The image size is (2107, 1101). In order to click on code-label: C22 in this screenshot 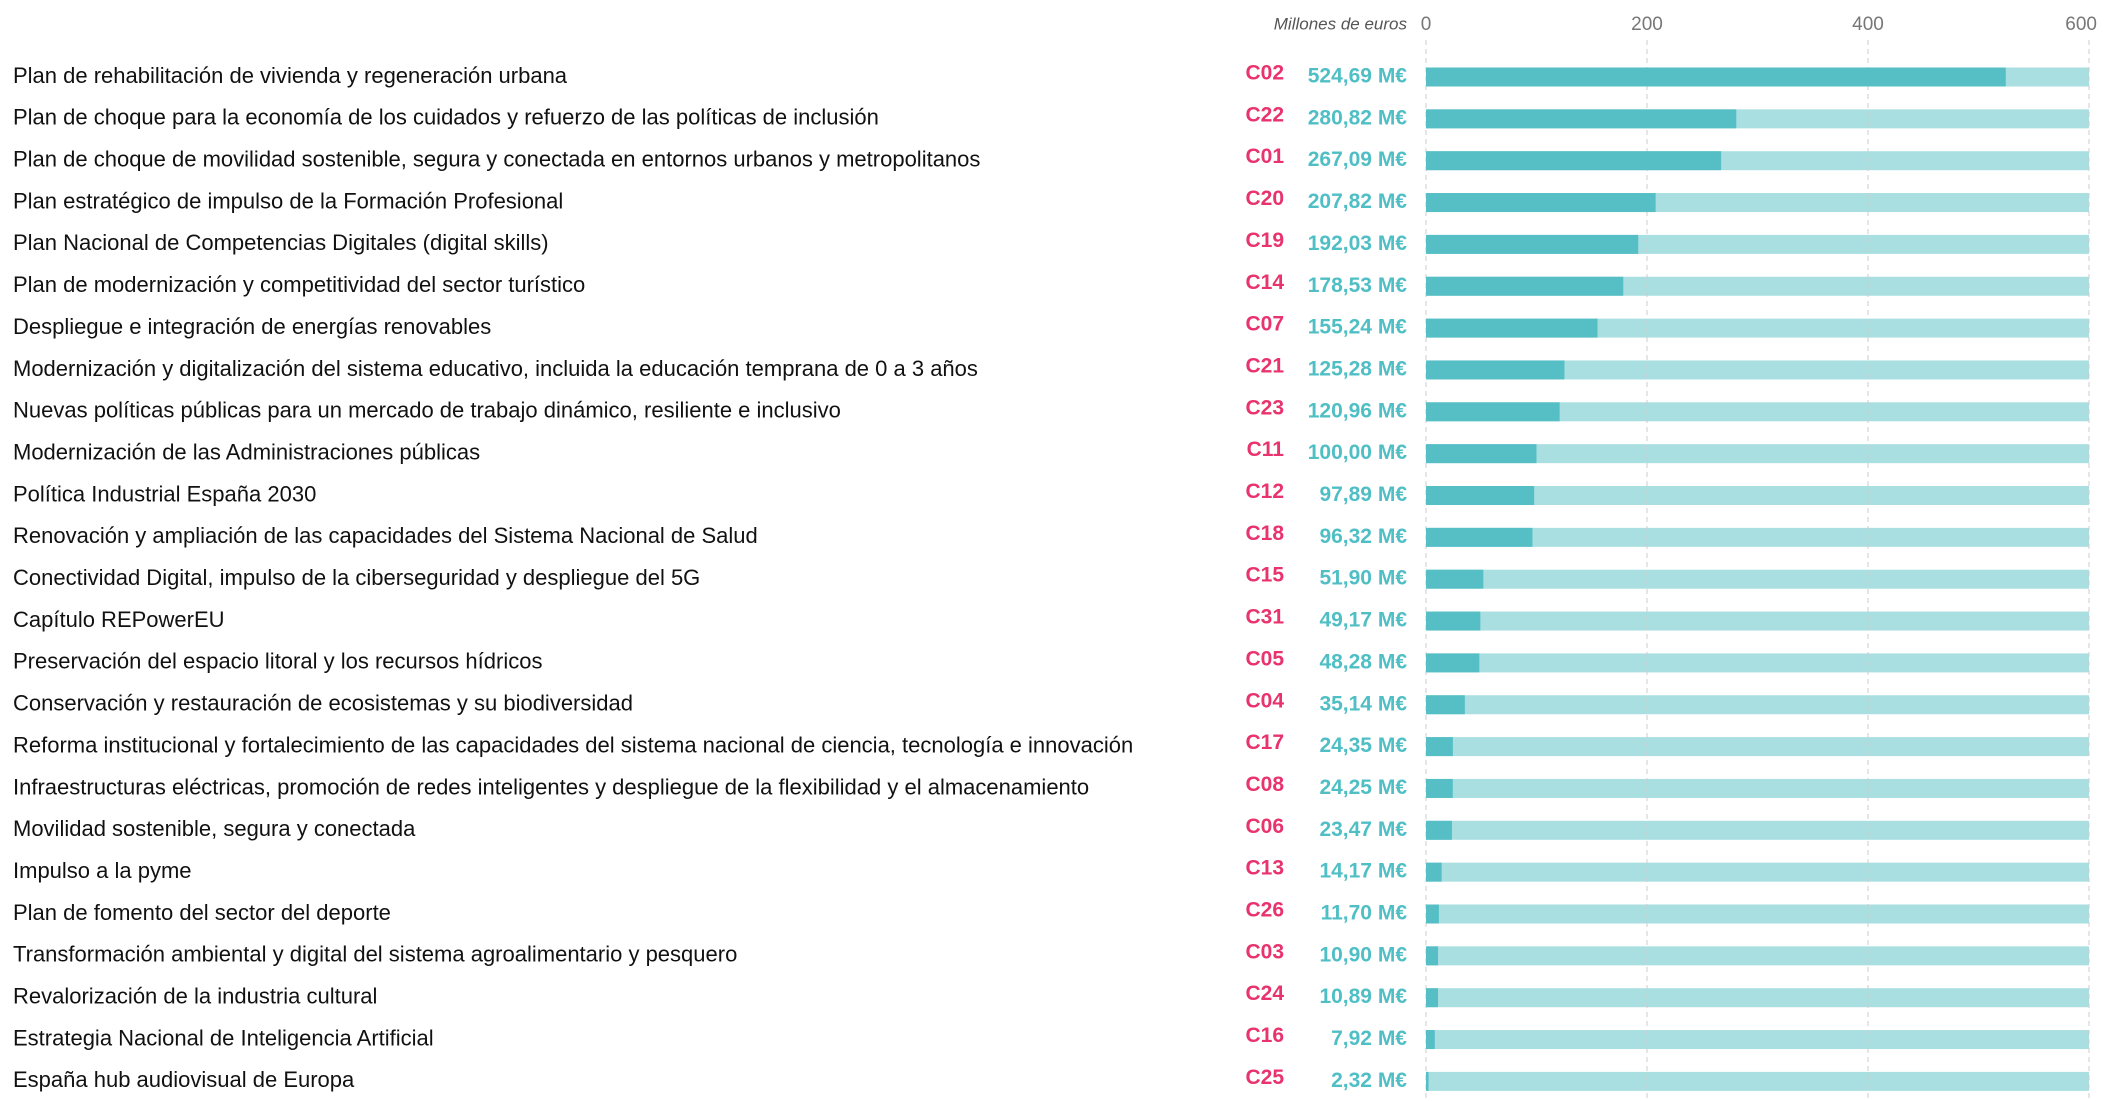, I will do `click(1264, 114)`.